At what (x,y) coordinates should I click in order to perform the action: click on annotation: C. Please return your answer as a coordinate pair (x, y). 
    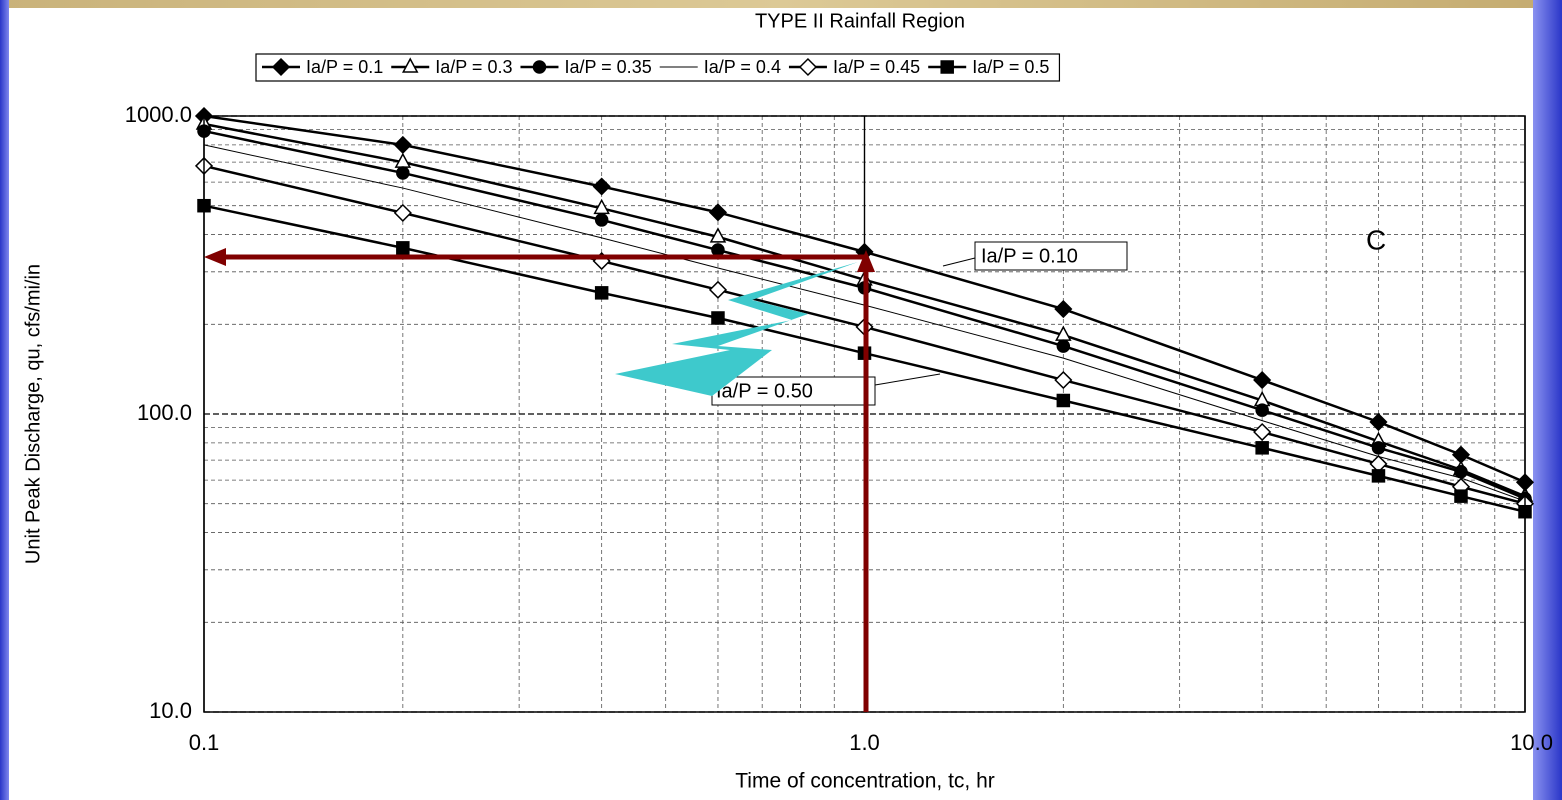
    Looking at the image, I should click on (1376, 239).